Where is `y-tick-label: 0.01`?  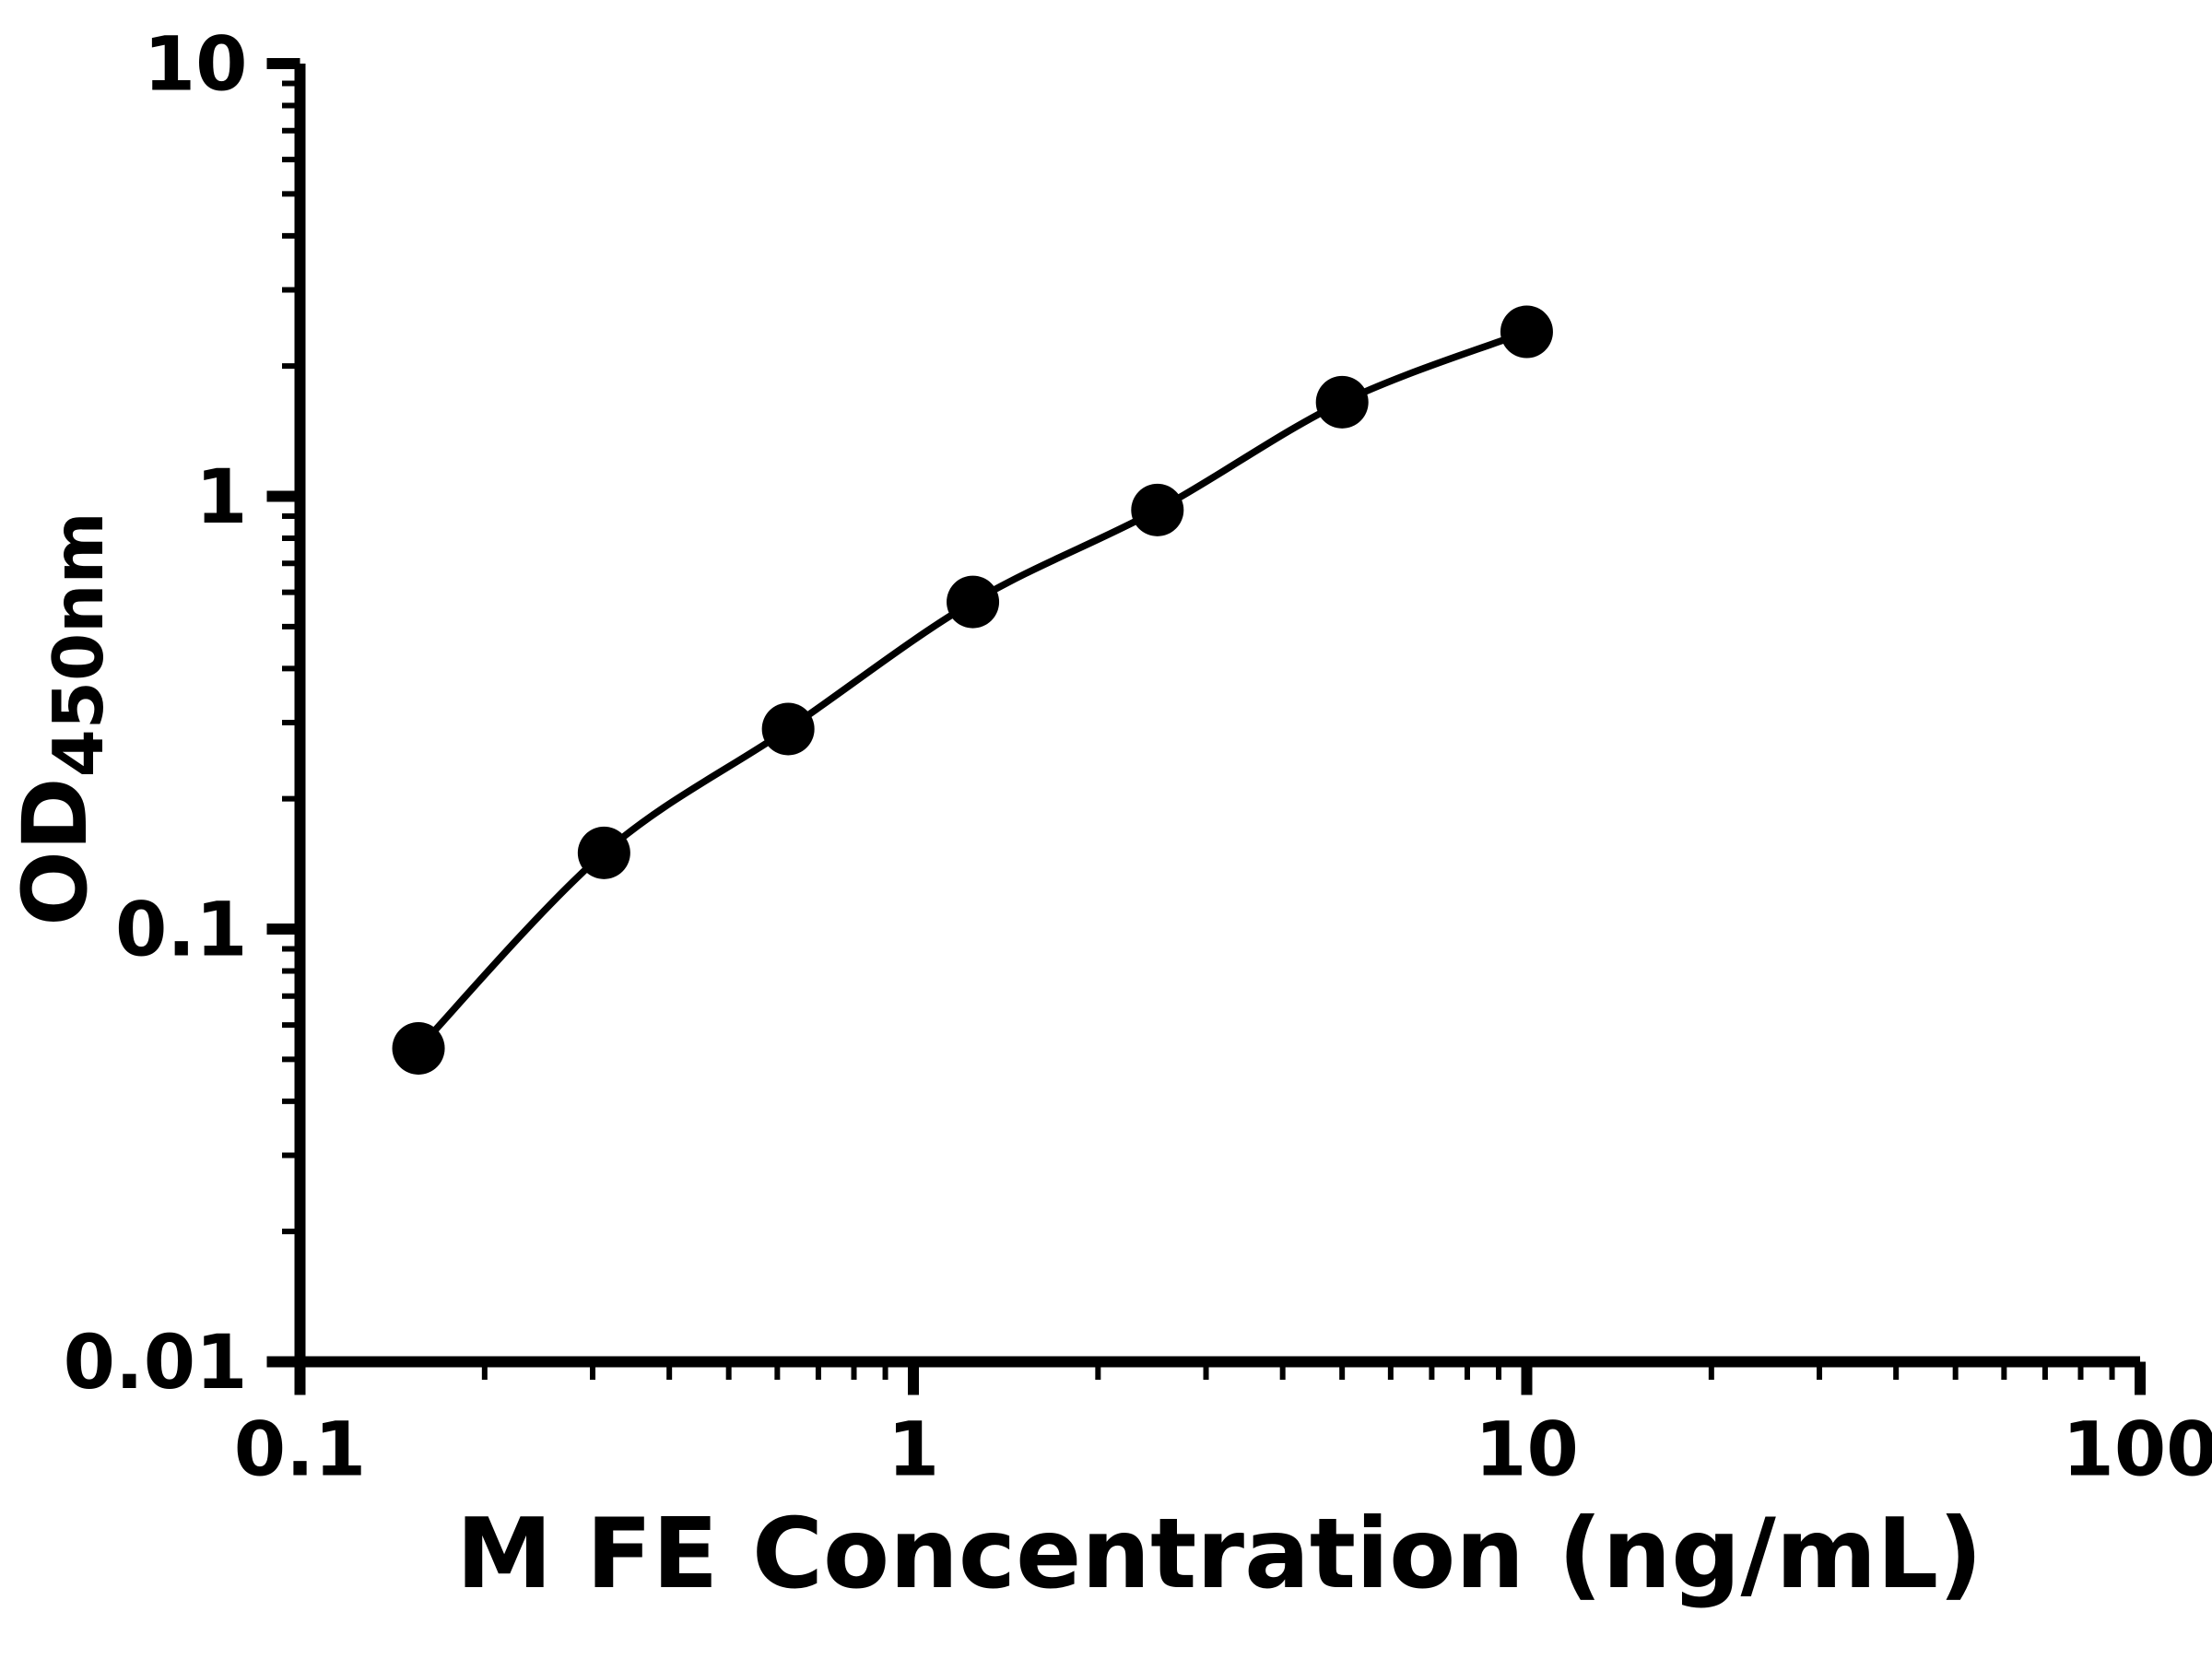
y-tick-label: 0.01 is located at coordinates (156, 1363).